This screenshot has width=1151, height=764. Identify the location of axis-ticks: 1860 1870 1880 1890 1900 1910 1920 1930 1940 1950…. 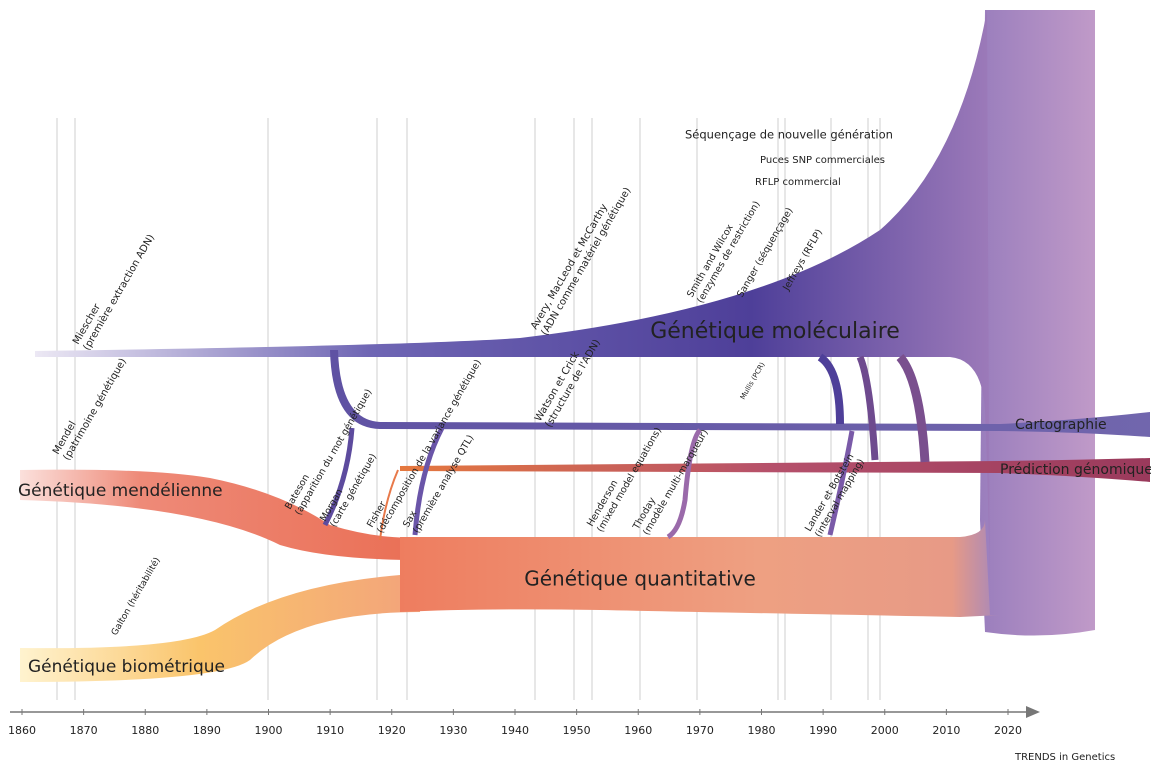
(515, 723).